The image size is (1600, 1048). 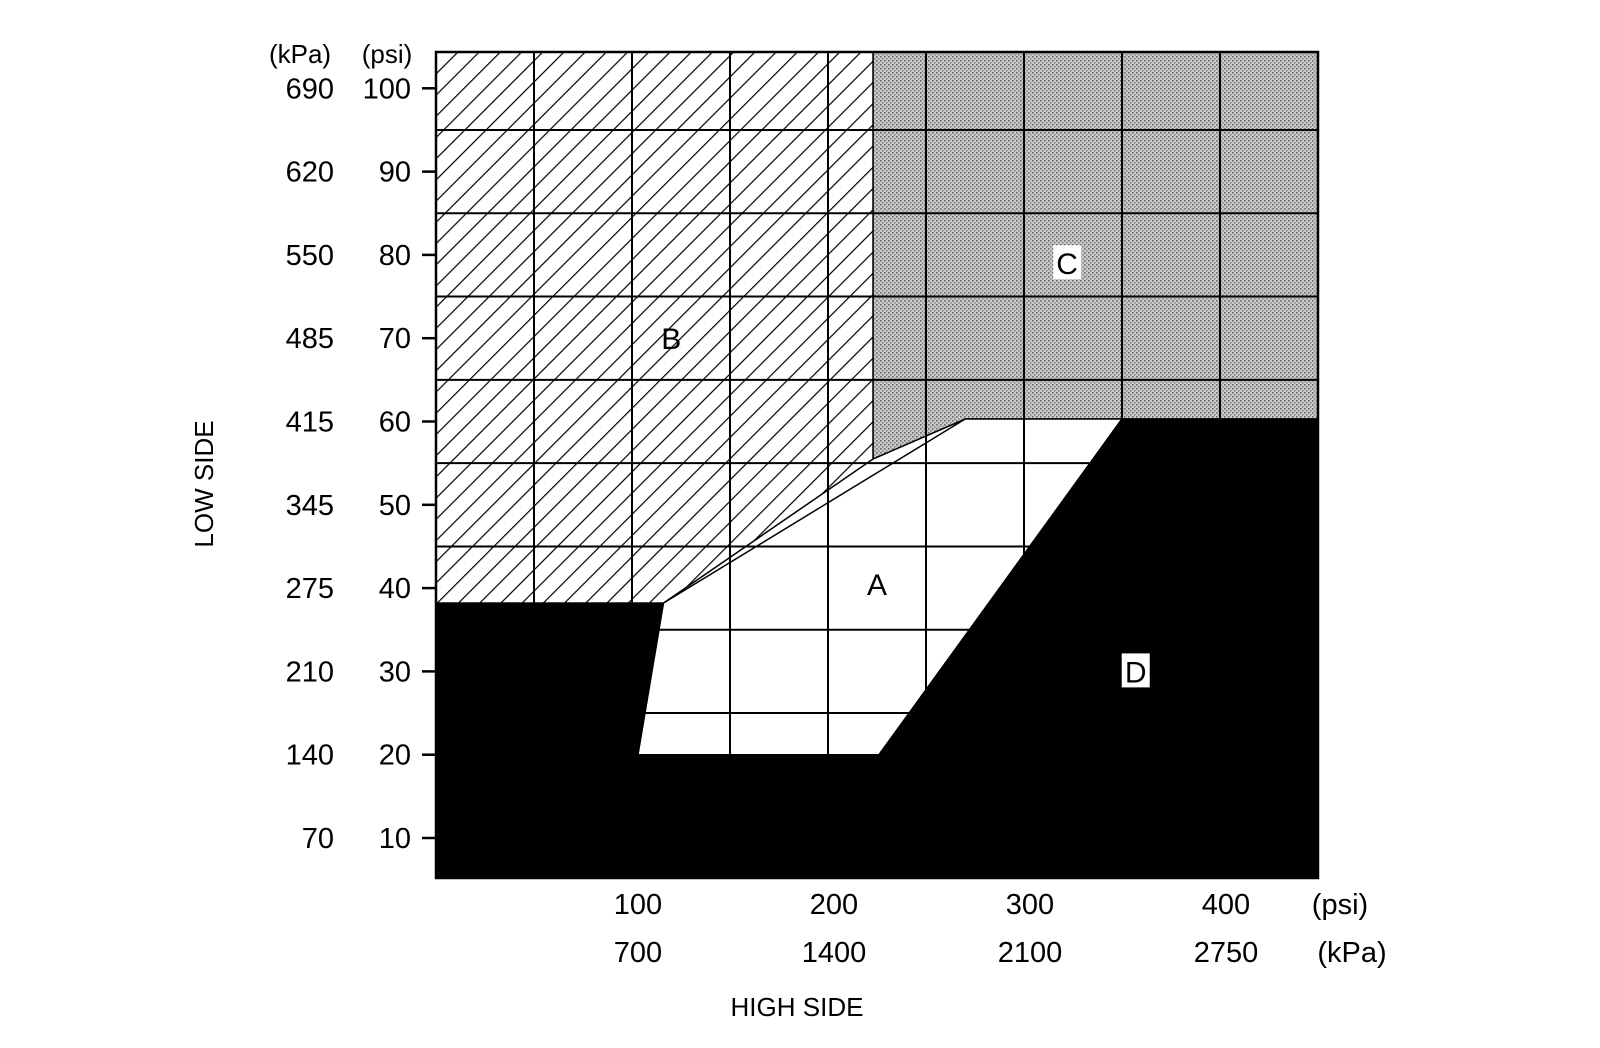 I want to click on y-tick-label-psi: 40, so click(x=395, y=589).